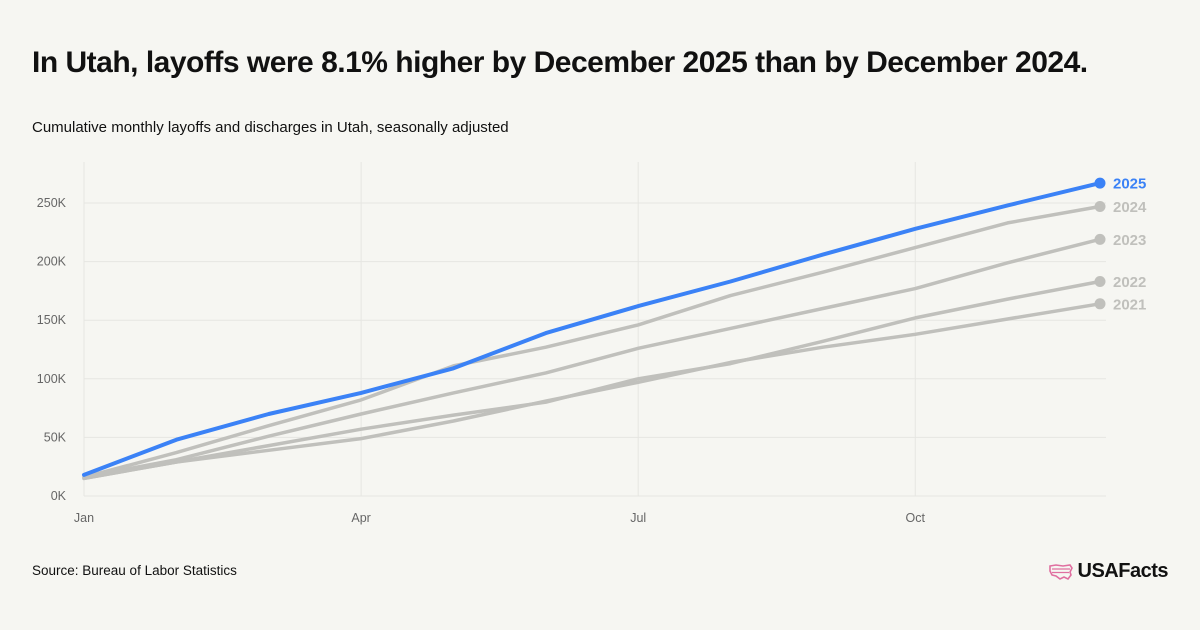 Image resolution: width=1200 pixels, height=630 pixels. I want to click on series-label-2022: 2022, so click(1129, 282).